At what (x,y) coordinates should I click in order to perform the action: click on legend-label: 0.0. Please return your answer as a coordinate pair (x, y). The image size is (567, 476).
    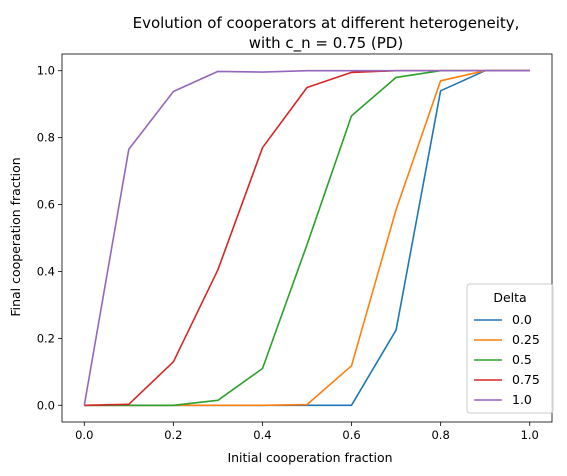
    Looking at the image, I should click on (522, 319).